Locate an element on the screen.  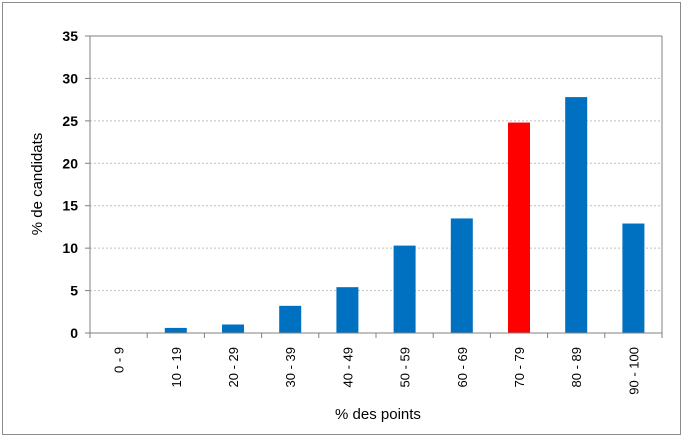
x-category-label: 0 - 9 is located at coordinates (119, 360).